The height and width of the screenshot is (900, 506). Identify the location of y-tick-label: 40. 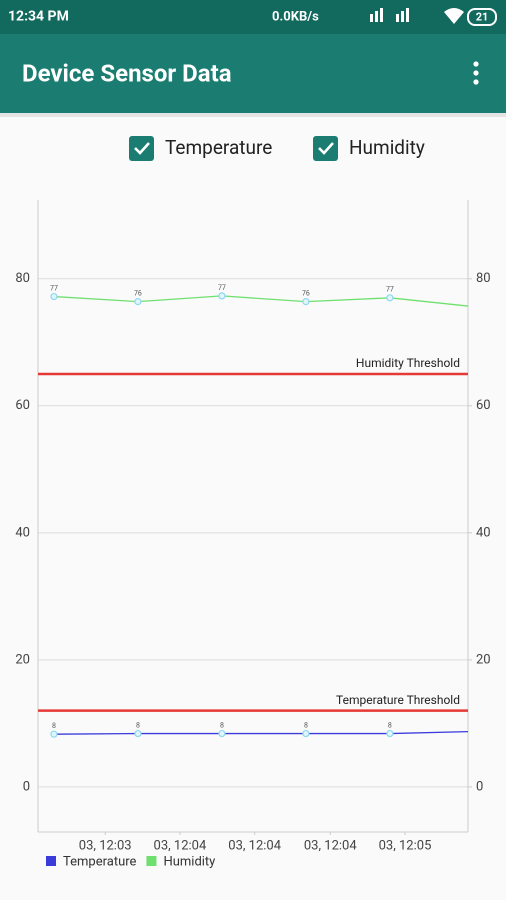
(22, 532).